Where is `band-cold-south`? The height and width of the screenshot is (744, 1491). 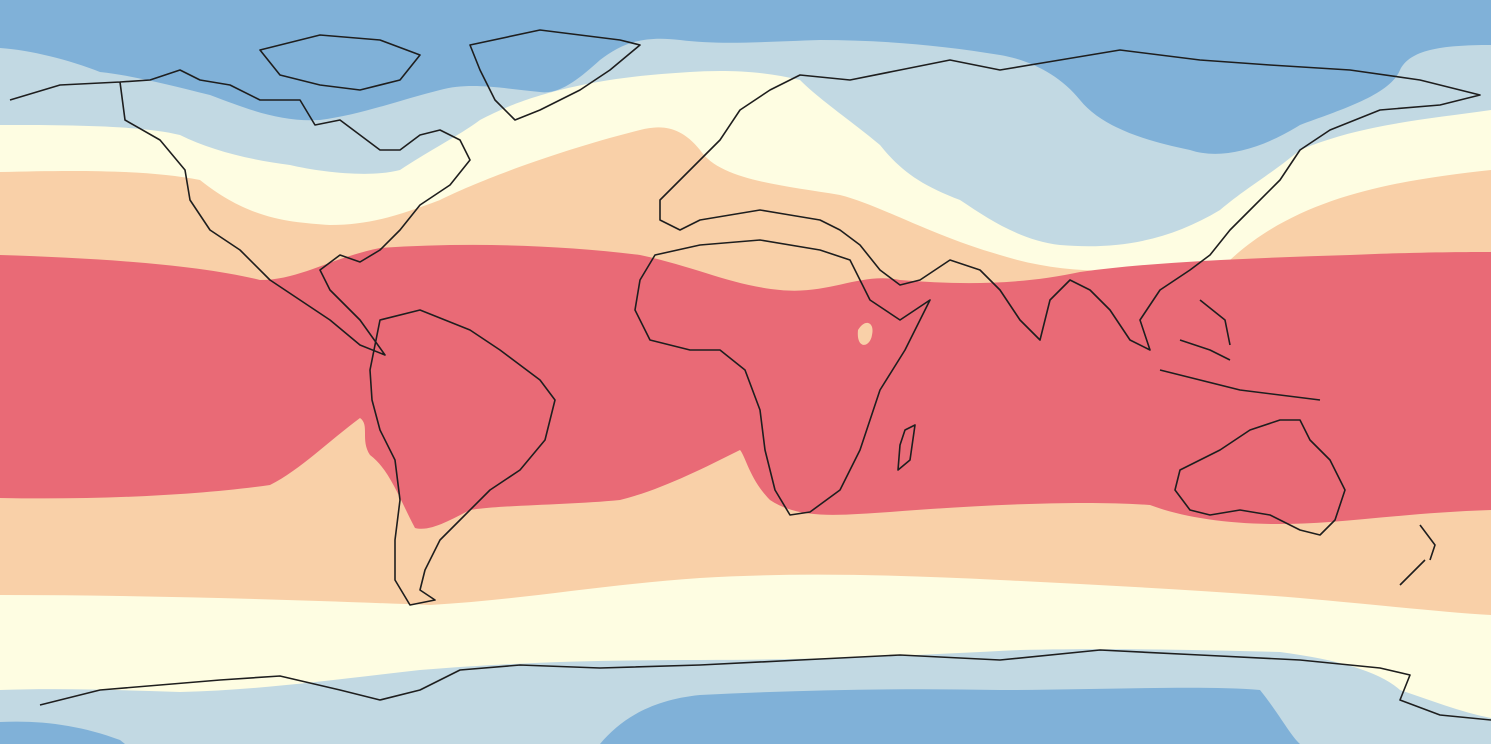 band-cold-south is located at coordinates (650, 715).